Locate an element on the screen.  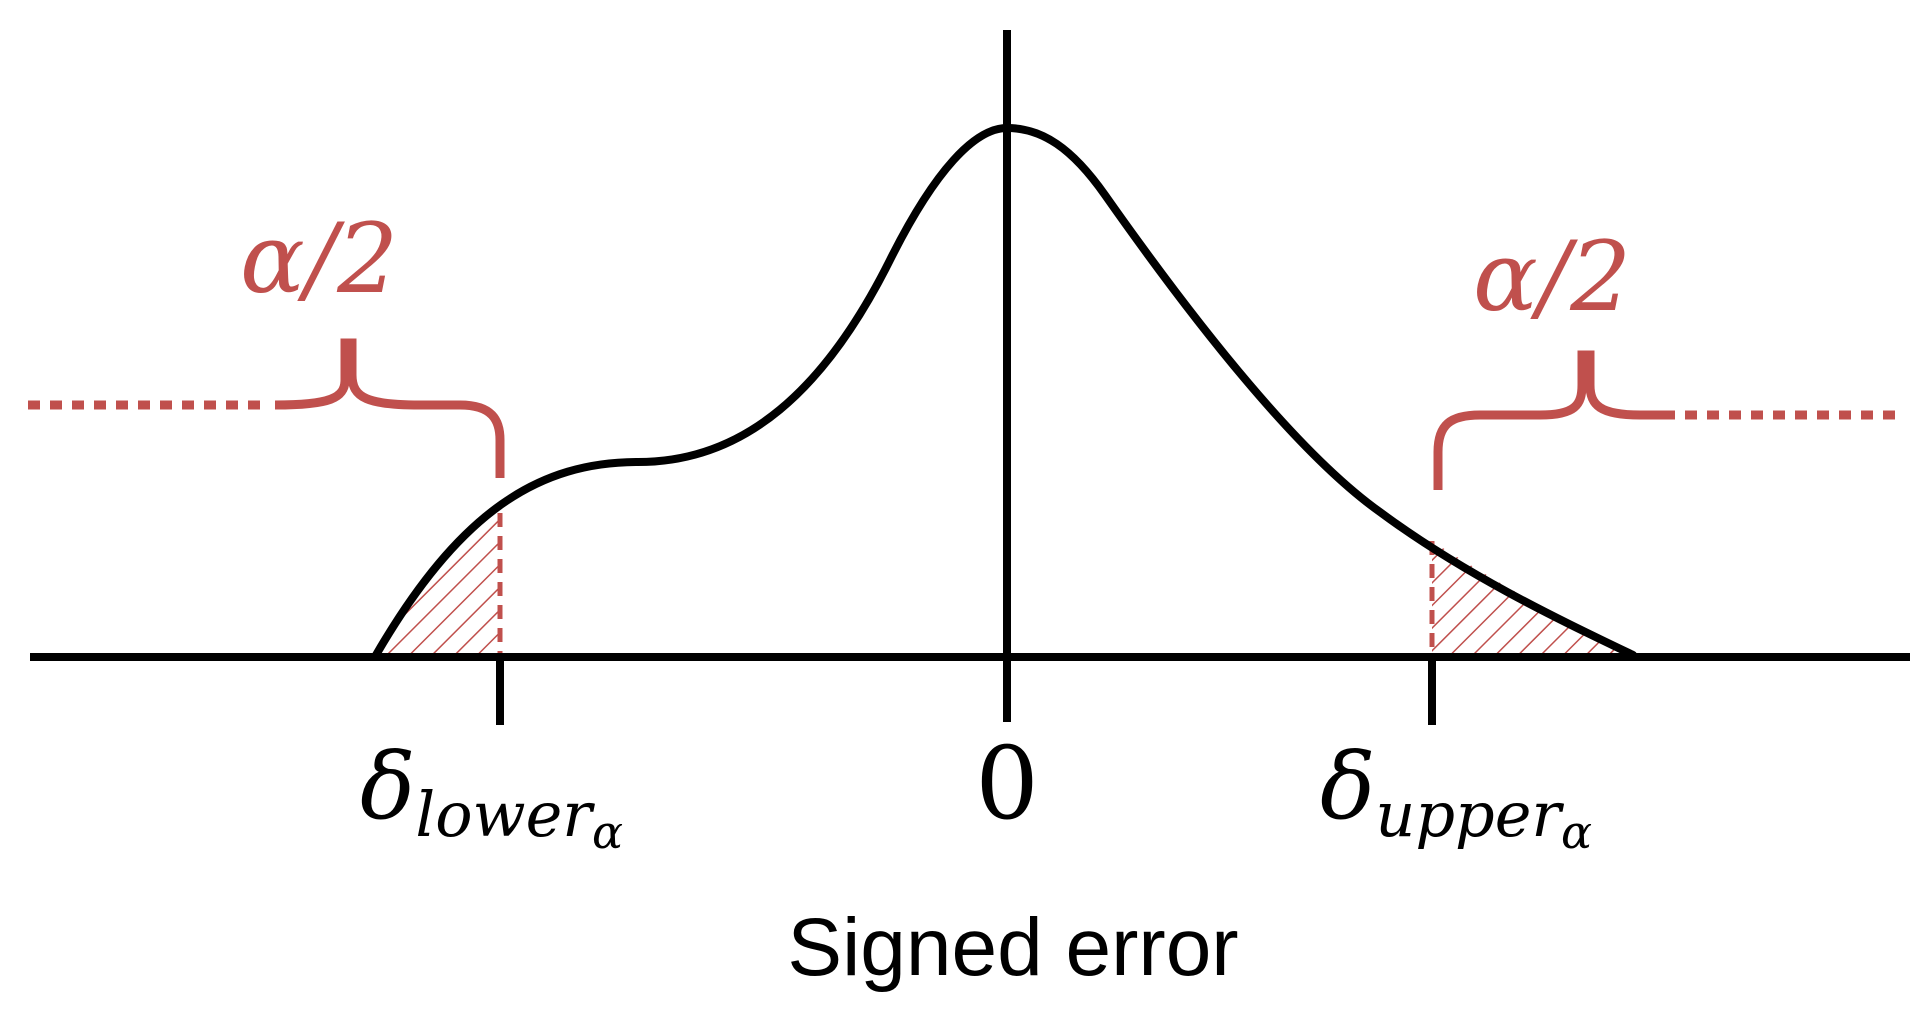
right-brace is located at coordinates (1554, 420).